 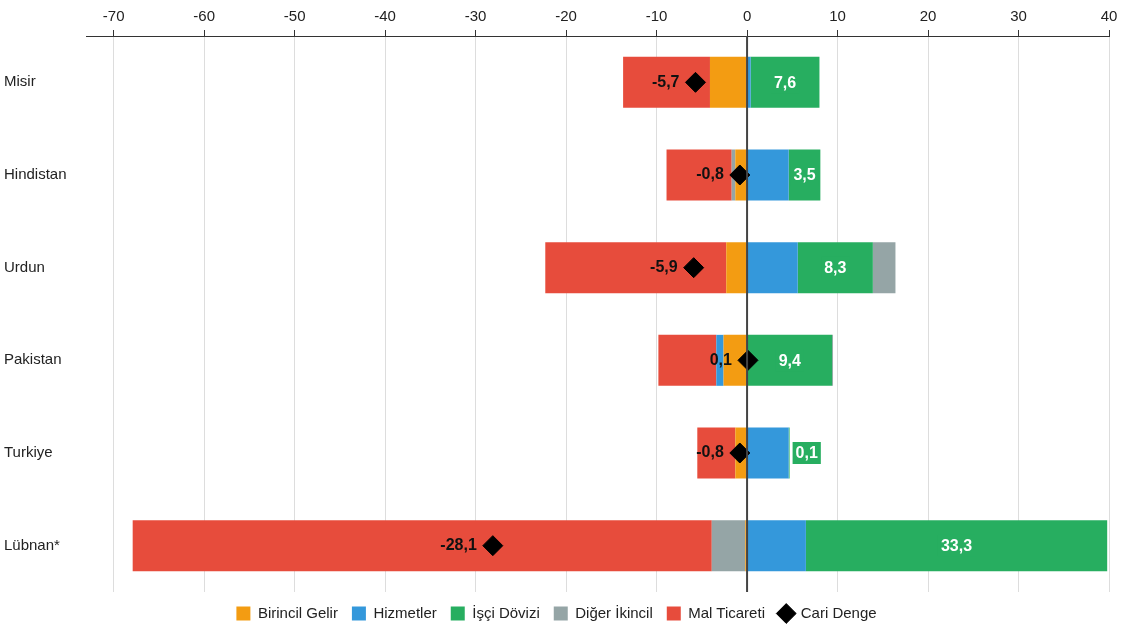 I want to click on y-tick-label: Urdun, so click(x=24, y=266).